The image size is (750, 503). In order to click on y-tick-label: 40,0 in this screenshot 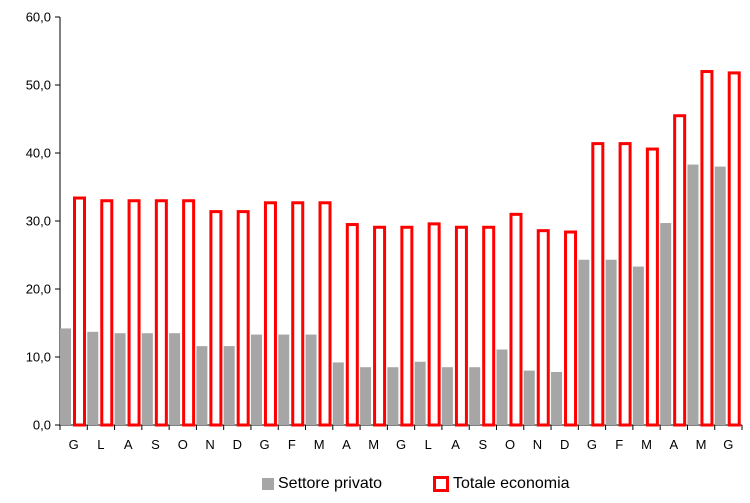, I will do `click(38, 153)`.